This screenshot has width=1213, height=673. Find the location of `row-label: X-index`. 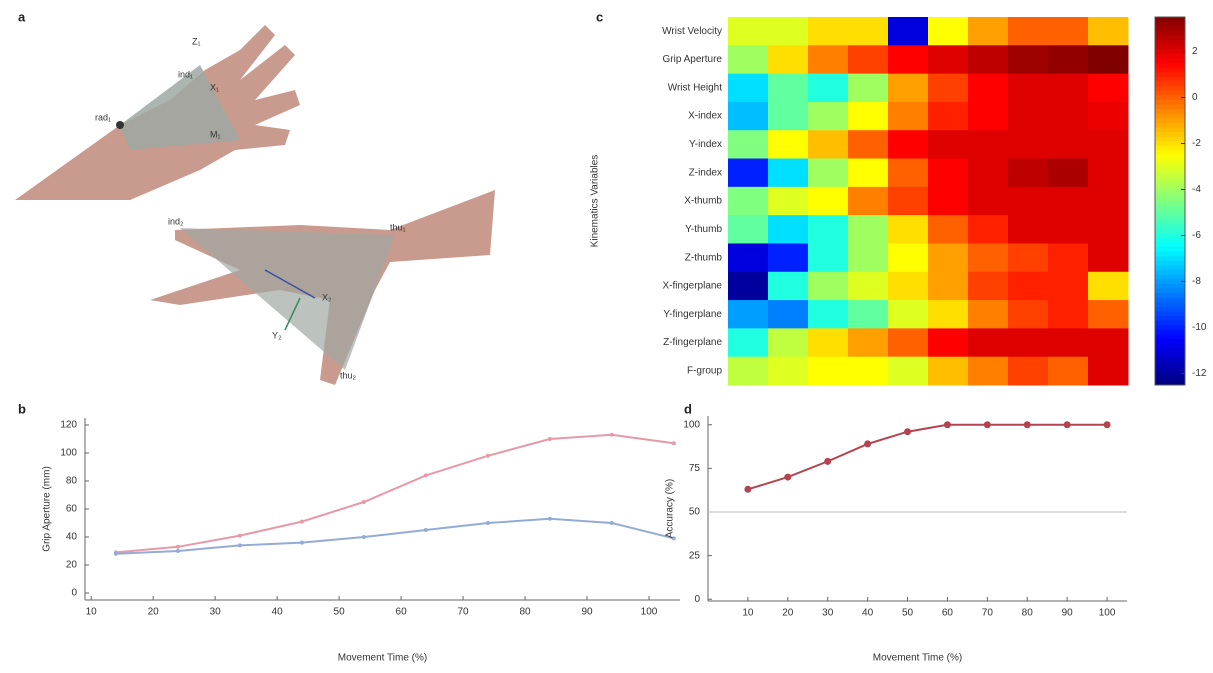

row-label: X-index is located at coordinates (705, 116).